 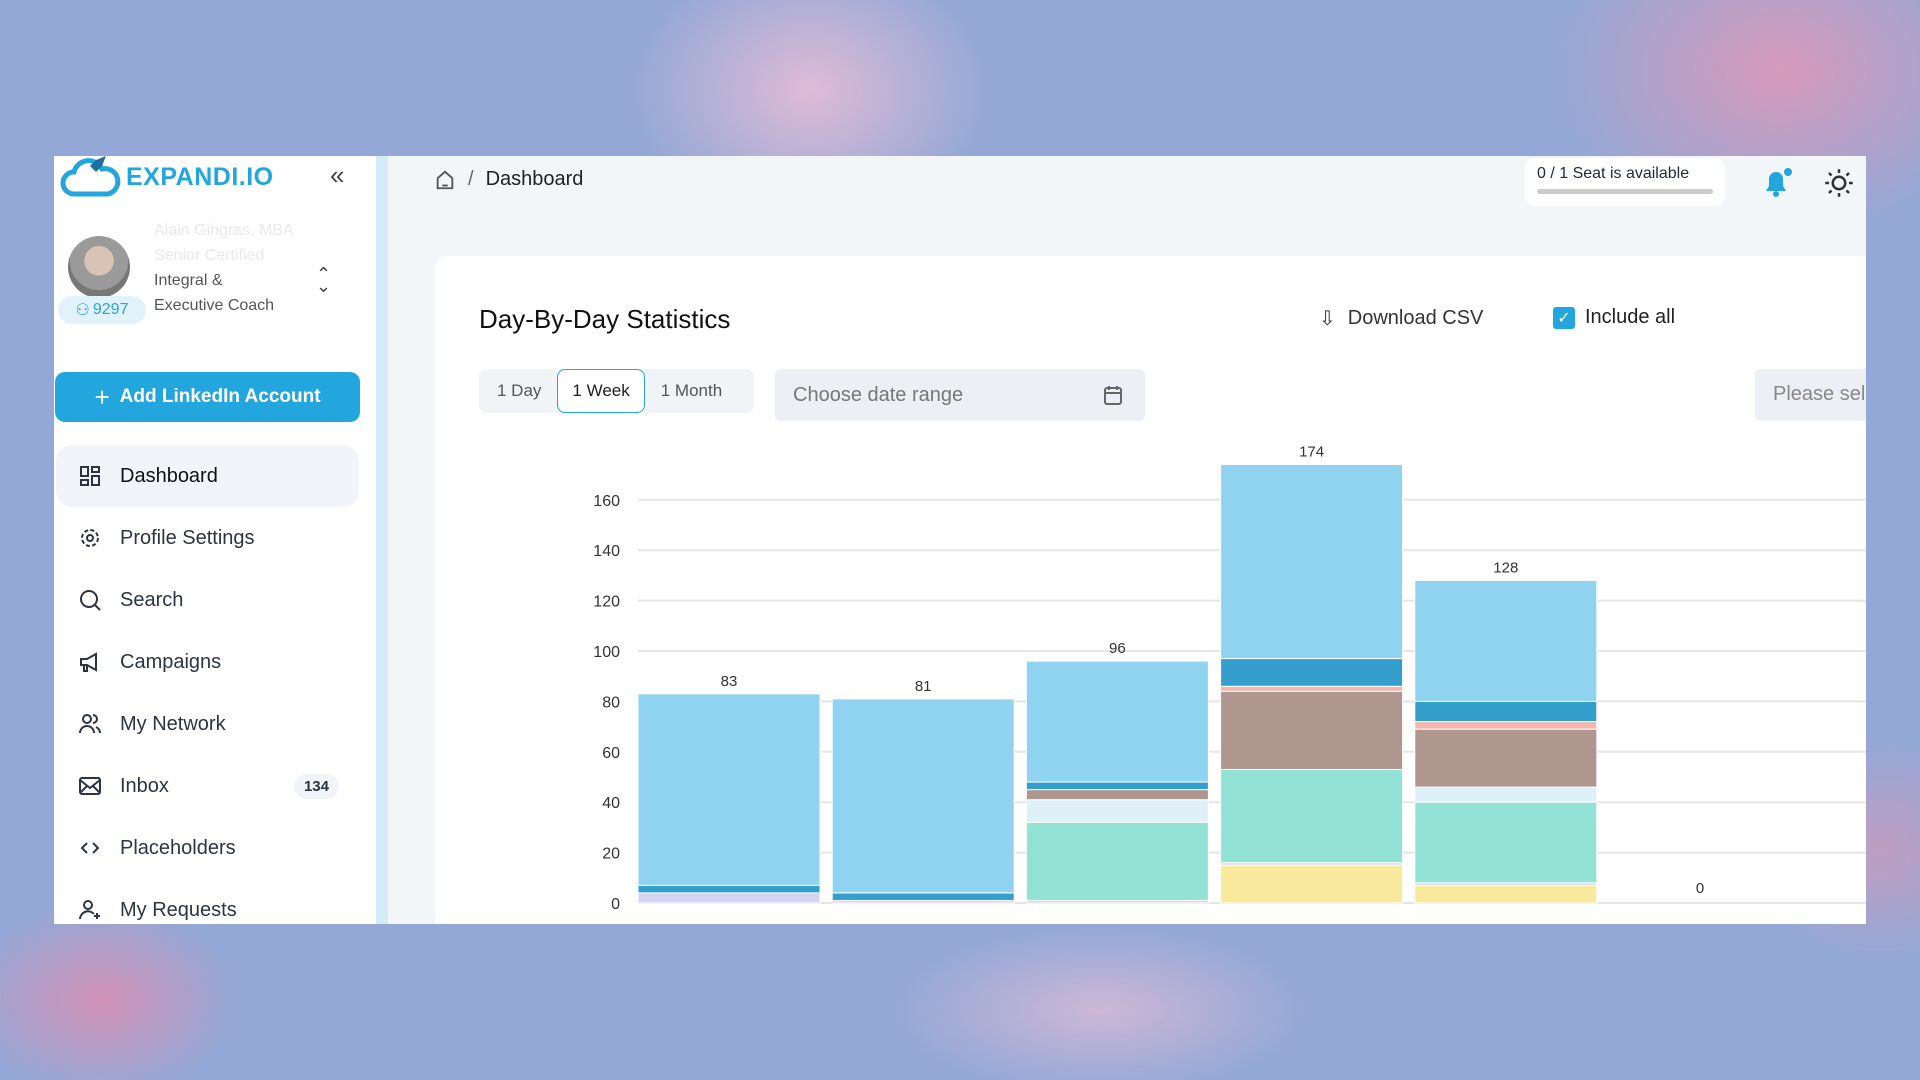 What do you see at coordinates (152, 599) in the screenshot?
I see `sidebar-item-label: Search` at bounding box center [152, 599].